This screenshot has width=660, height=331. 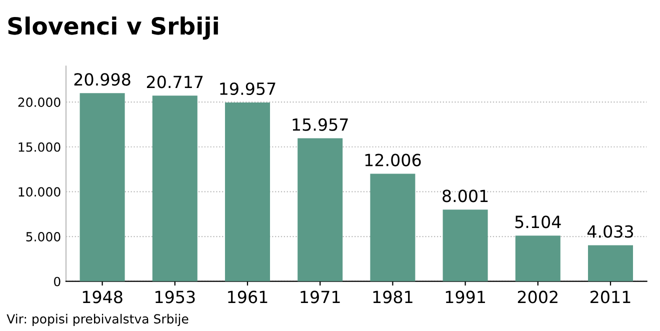 What do you see at coordinates (39, 192) in the screenshot?
I see `y-tick-label: 10.000` at bounding box center [39, 192].